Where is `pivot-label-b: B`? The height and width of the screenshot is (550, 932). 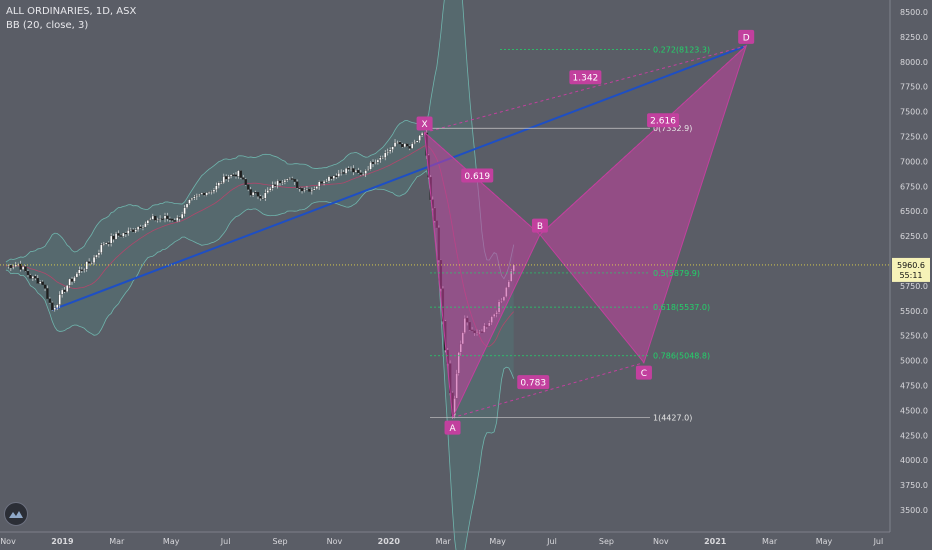 pivot-label-b: B is located at coordinates (540, 227).